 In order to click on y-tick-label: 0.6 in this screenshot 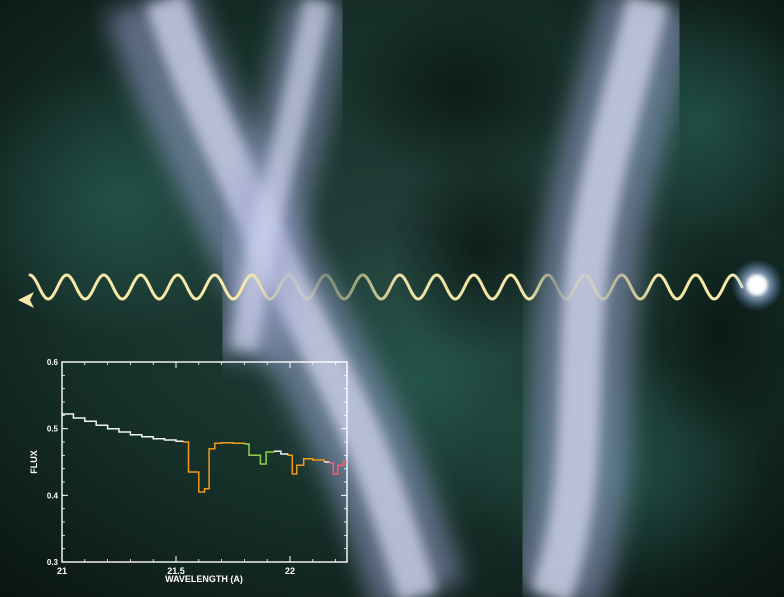, I will do `click(53, 362)`.